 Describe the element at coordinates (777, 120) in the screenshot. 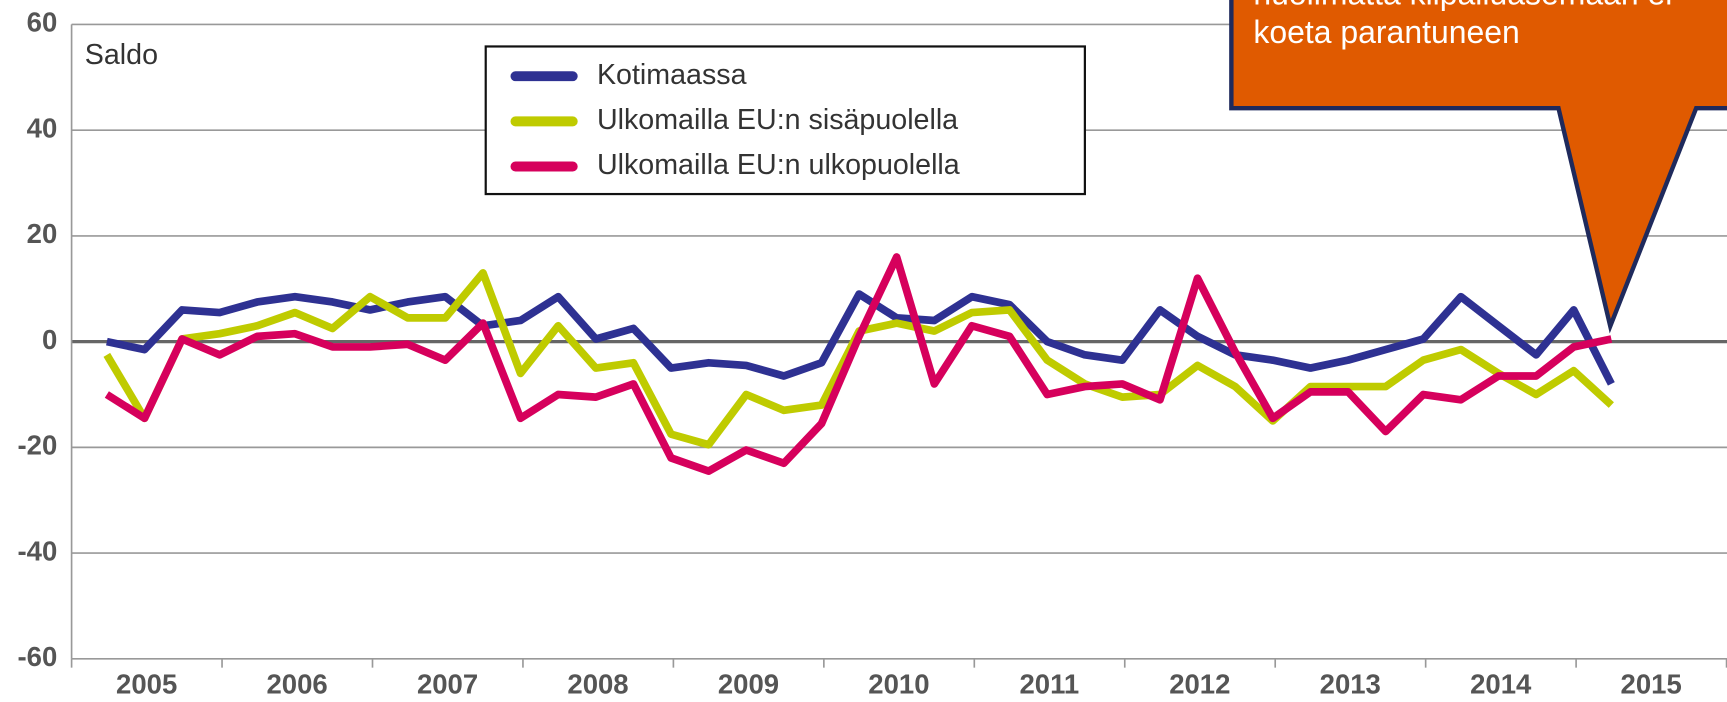

I see `legend-label: Ulkomailla EU:n sisäpuolella` at that location.